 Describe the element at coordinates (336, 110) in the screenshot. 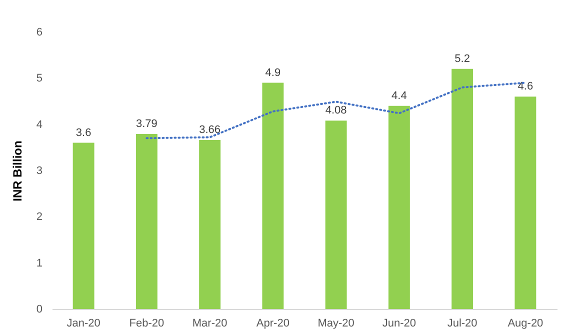

I see `data-label: 4.08` at that location.